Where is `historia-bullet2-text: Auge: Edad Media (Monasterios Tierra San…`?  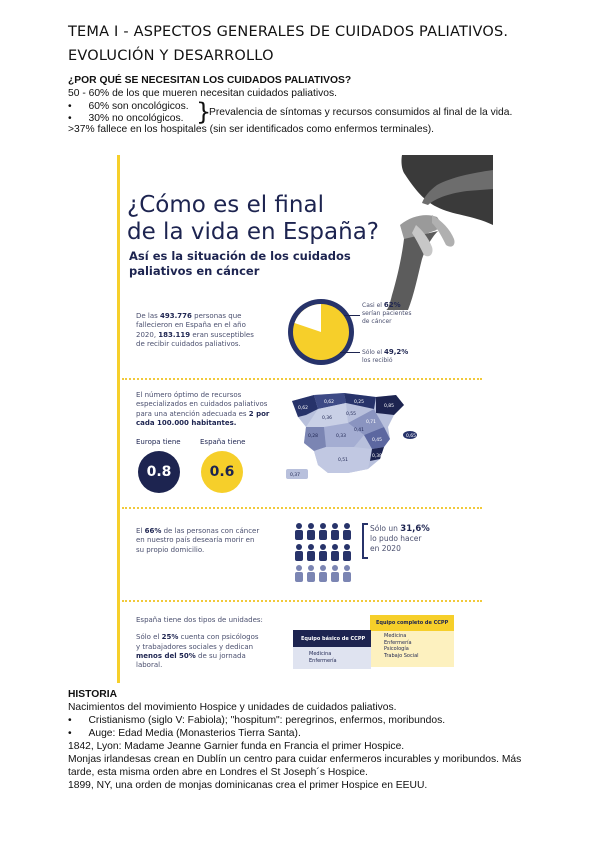
historia-bullet2-text: Auge: Edad Media (Monasterios Tierra San… is located at coordinates (194, 733).